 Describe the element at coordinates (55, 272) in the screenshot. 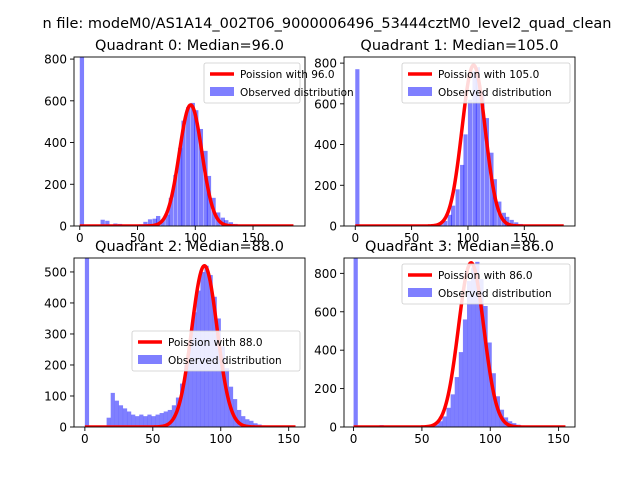

I see `y-tick-label: 500` at that location.